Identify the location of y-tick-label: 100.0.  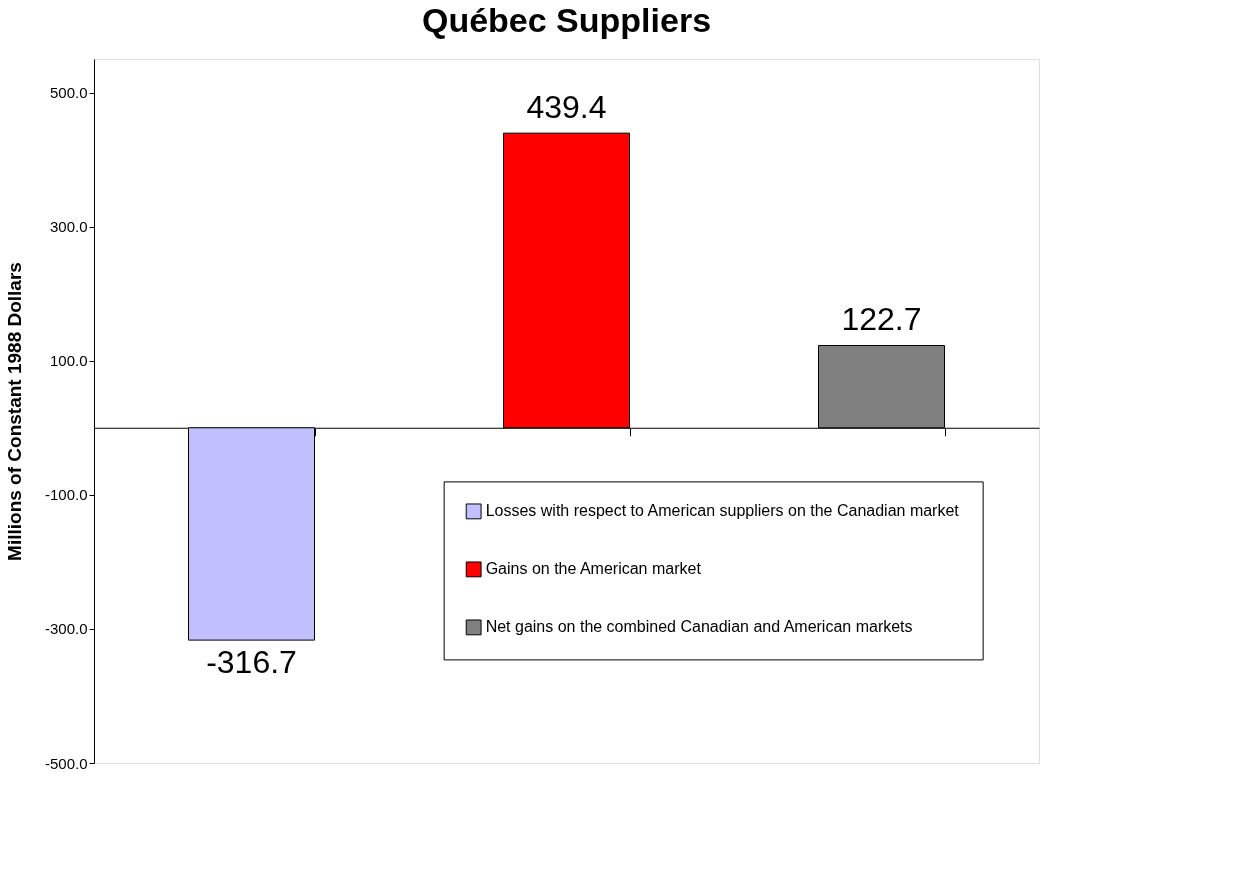
(68, 361).